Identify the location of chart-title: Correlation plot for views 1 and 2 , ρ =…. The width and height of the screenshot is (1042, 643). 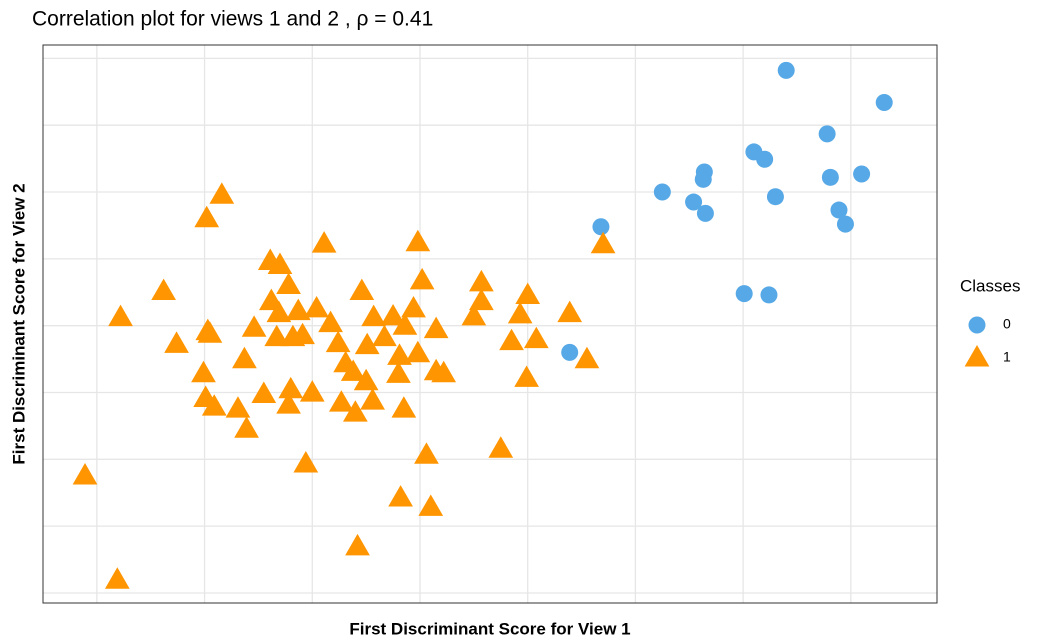
(232, 19).